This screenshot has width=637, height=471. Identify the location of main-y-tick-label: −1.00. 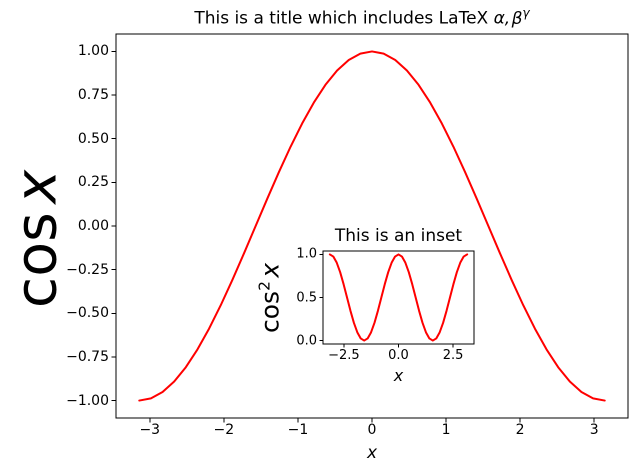
(87, 400).